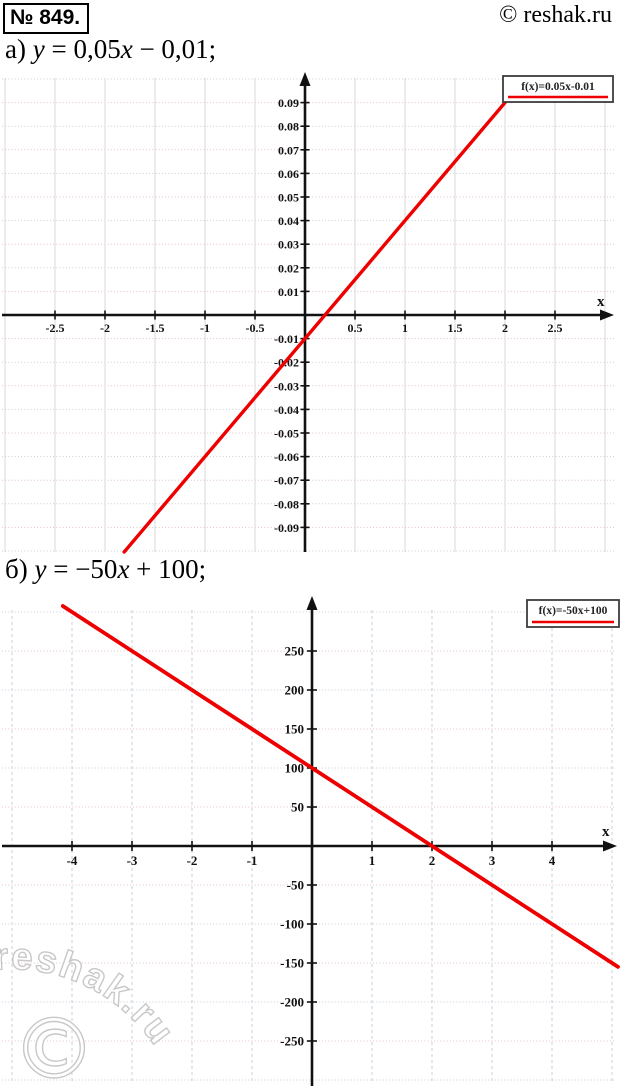  Describe the element at coordinates (552, 860) in the screenshot. I see `x-tick-label: 4` at that location.